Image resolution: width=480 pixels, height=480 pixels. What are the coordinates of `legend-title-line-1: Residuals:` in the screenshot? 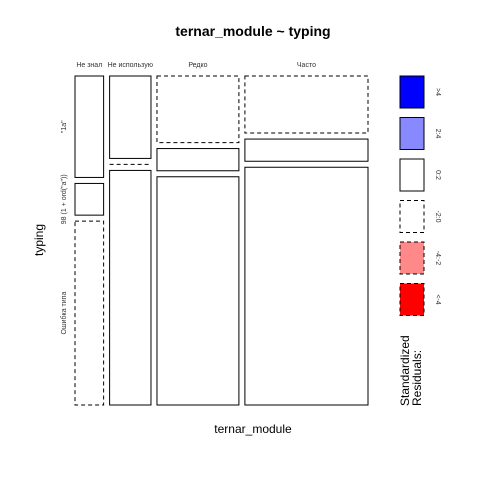 It's located at (417, 378).